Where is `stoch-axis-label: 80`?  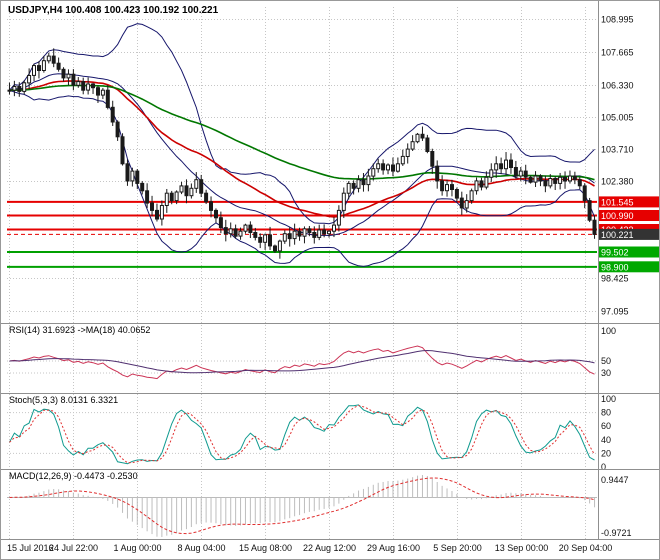
stoch-axis-label: 80 is located at coordinates (606, 413).